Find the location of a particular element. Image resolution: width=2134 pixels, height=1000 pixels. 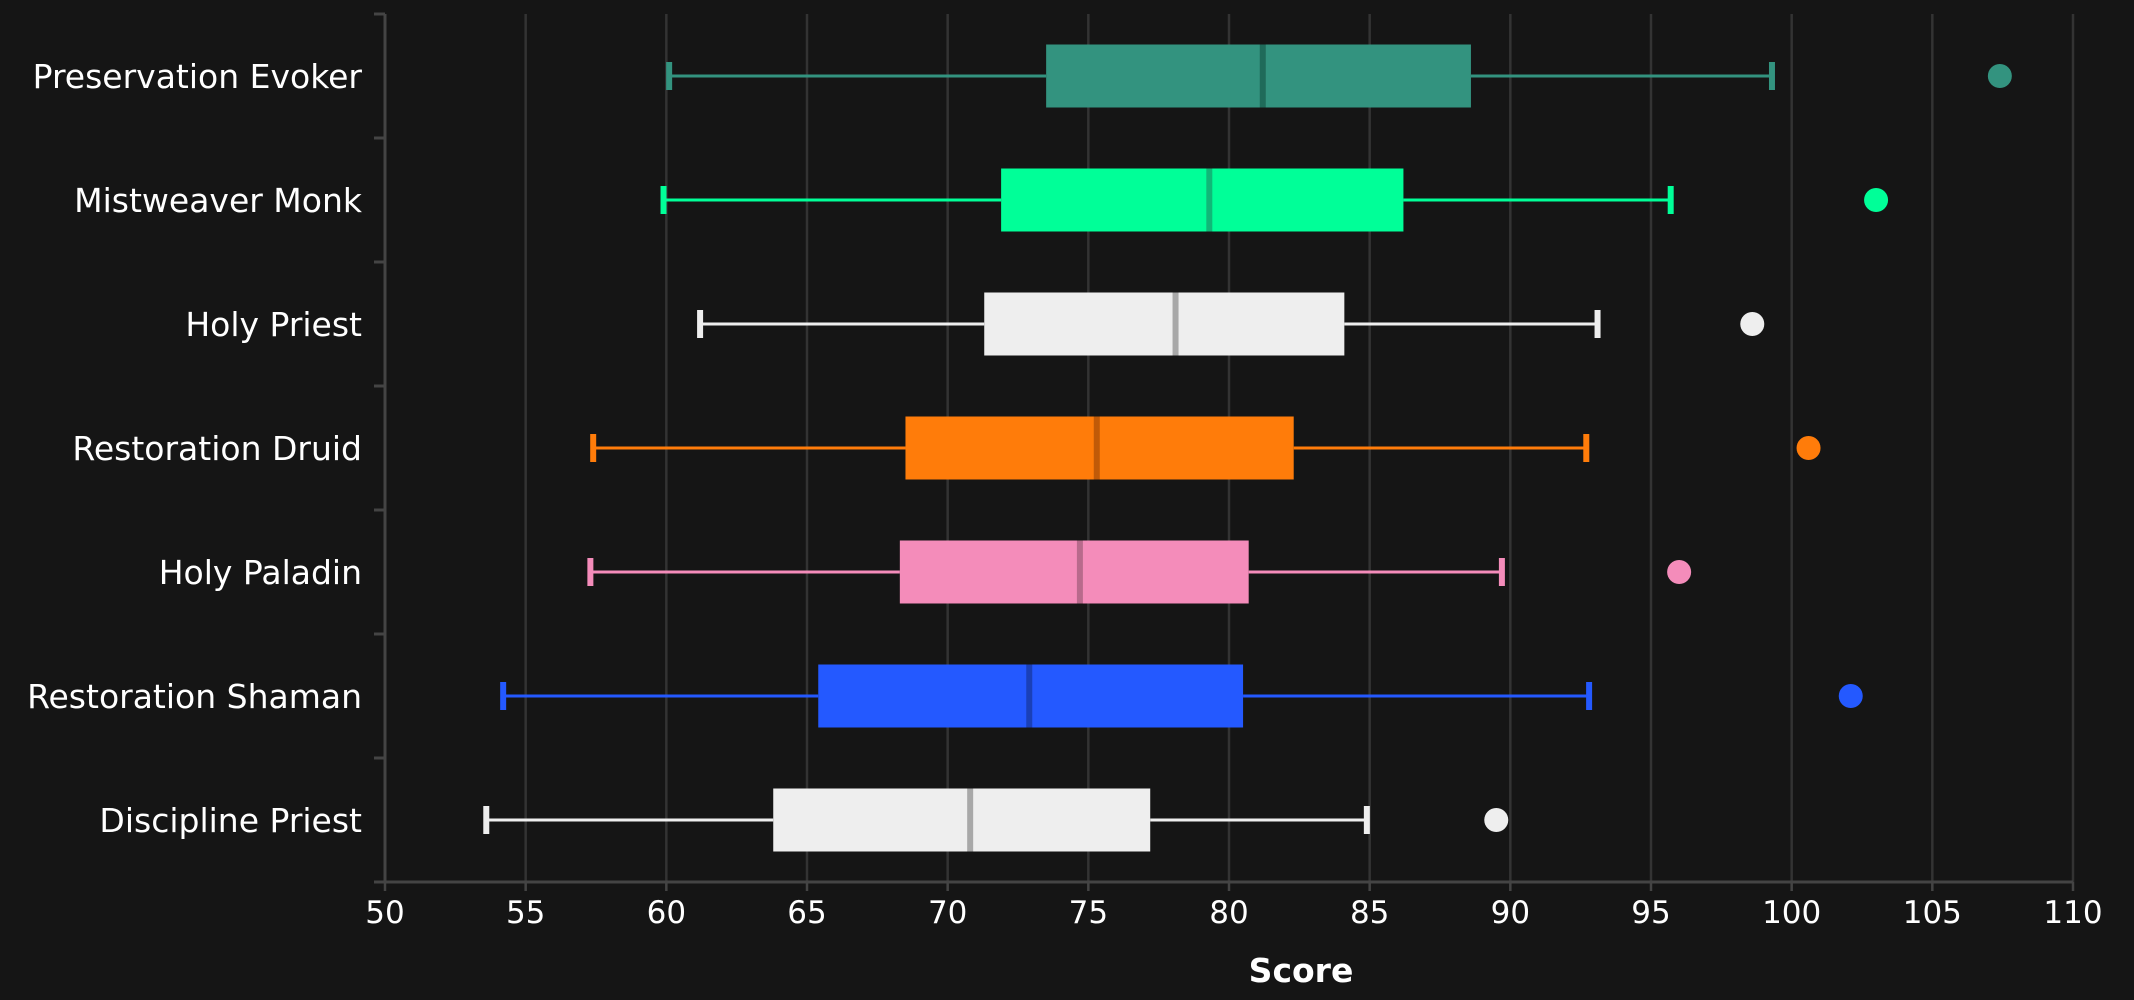

x-tick-label: 85 is located at coordinates (1369, 913).